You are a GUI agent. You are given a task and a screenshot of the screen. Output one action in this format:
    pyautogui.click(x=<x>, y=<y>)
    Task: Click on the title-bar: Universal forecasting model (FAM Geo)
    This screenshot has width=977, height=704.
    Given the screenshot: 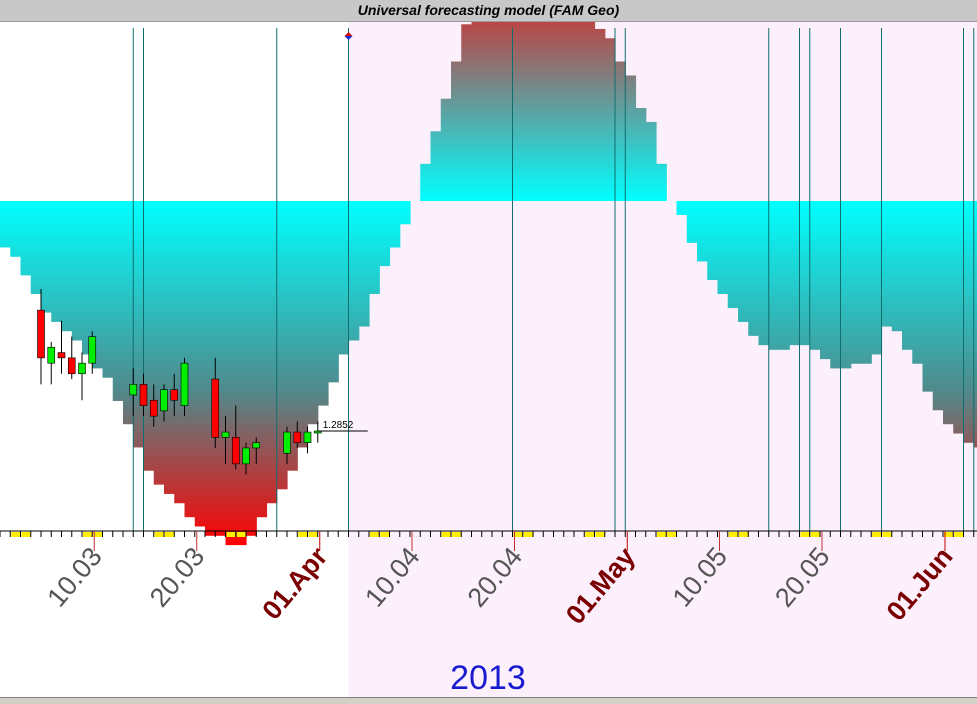 What is the action you would take?
    pyautogui.click(x=488, y=11)
    